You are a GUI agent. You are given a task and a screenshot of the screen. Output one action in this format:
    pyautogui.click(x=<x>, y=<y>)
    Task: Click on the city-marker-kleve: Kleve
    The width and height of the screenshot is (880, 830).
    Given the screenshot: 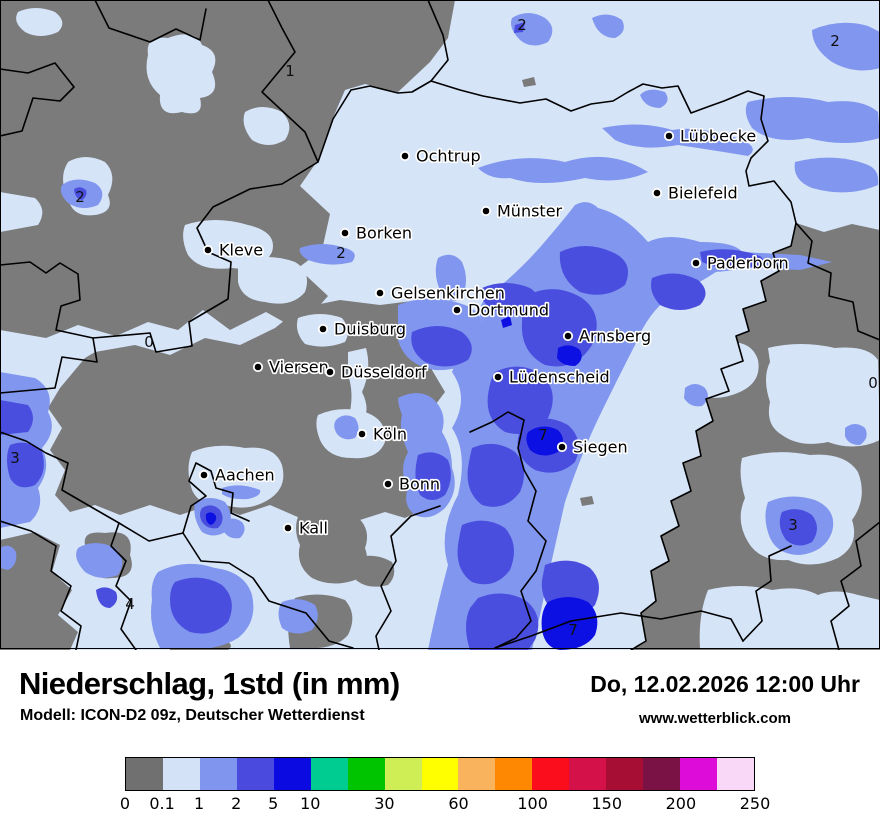 What is the action you would take?
    pyautogui.click(x=233, y=250)
    